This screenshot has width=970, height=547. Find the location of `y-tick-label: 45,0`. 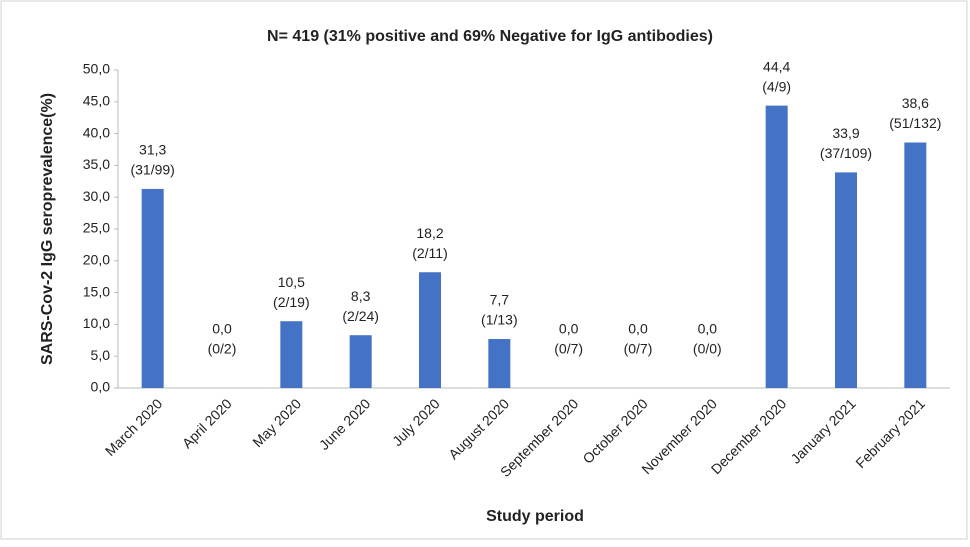

y-tick-label: 45,0 is located at coordinates (96, 101).